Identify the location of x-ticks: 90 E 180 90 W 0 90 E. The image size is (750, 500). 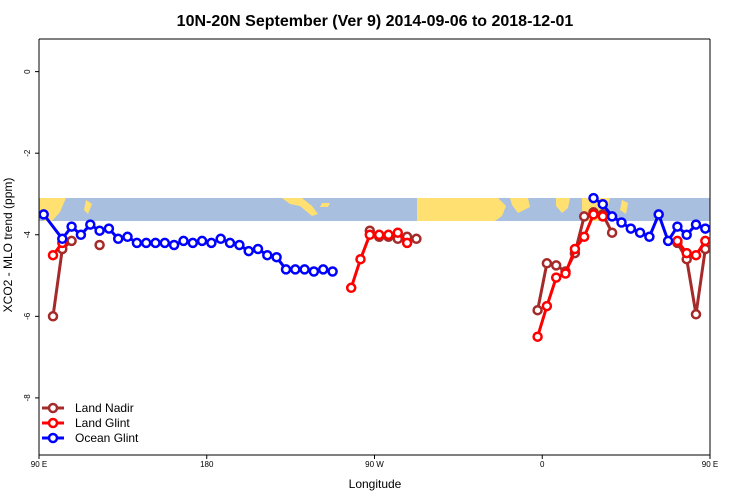
(374, 462).